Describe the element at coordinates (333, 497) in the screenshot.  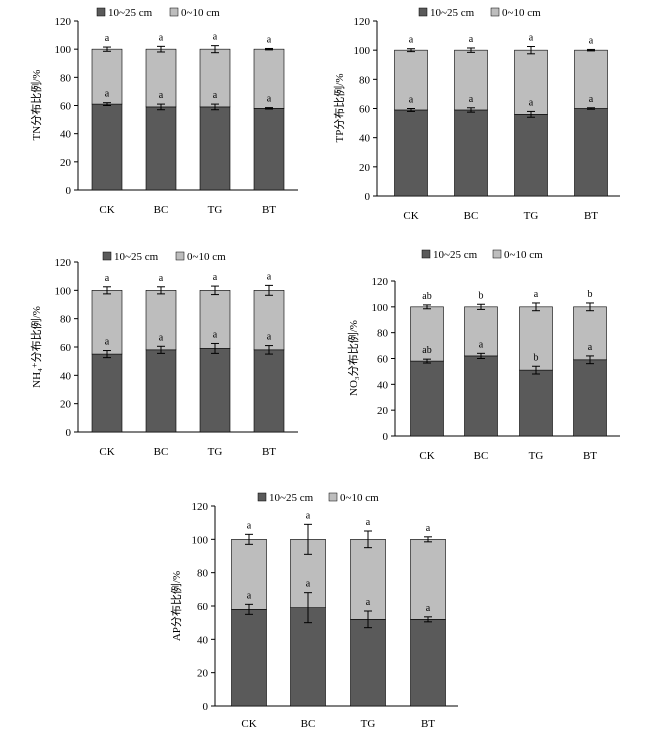
I see `legend-swatch-light` at that location.